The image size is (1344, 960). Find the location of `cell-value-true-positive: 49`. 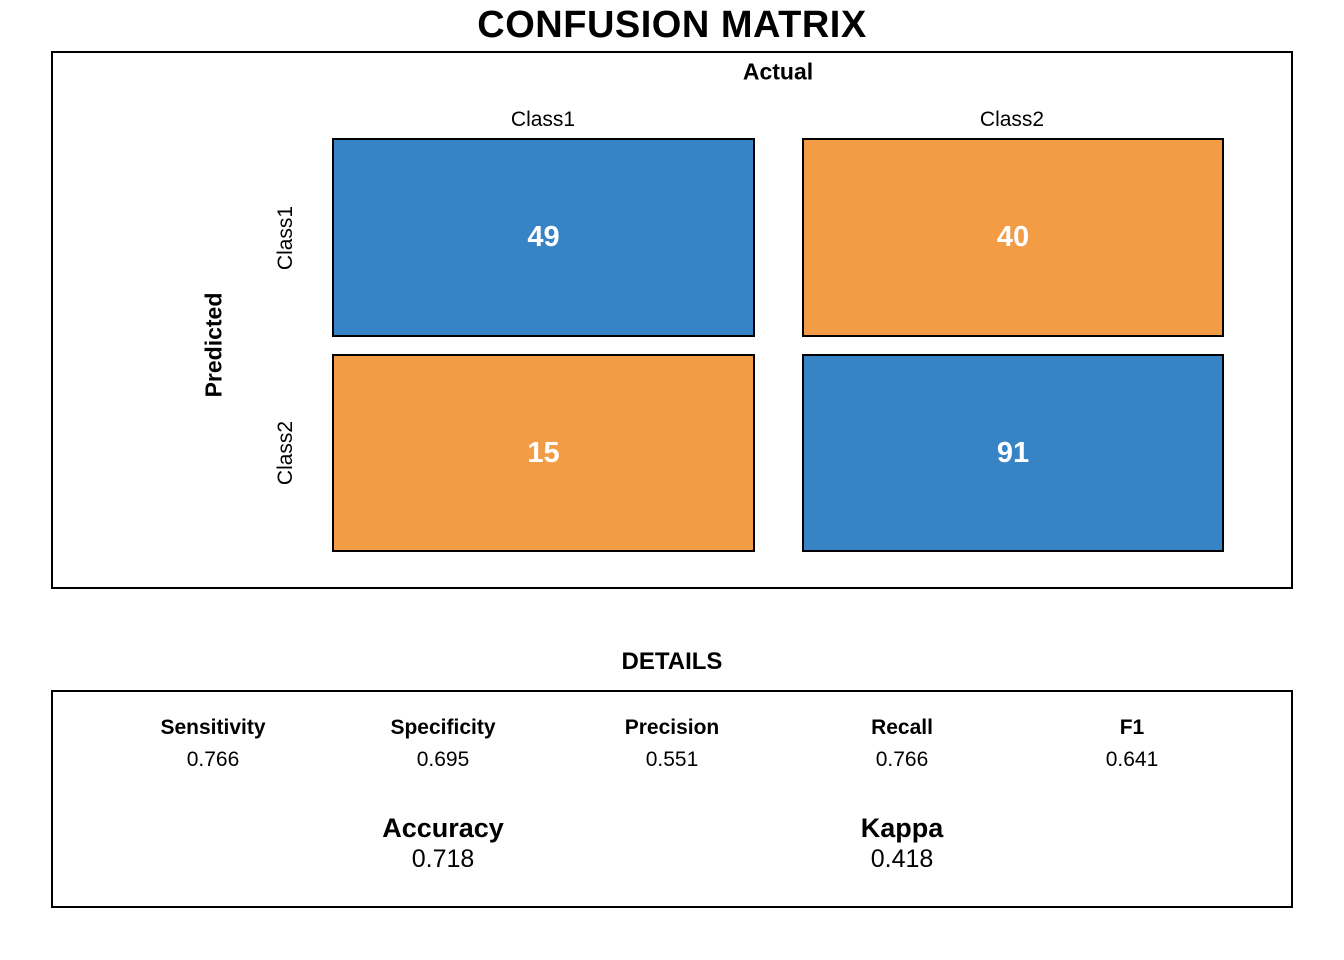

cell-value-true-positive: 49 is located at coordinates (543, 237).